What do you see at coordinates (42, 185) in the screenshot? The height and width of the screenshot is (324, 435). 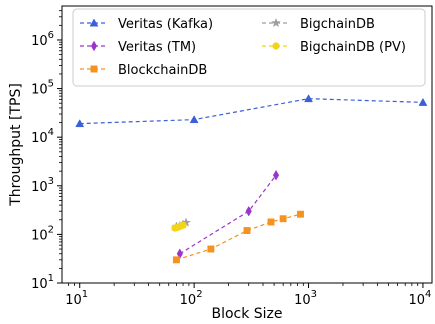 I see `y-tick-label: 10³` at bounding box center [42, 185].